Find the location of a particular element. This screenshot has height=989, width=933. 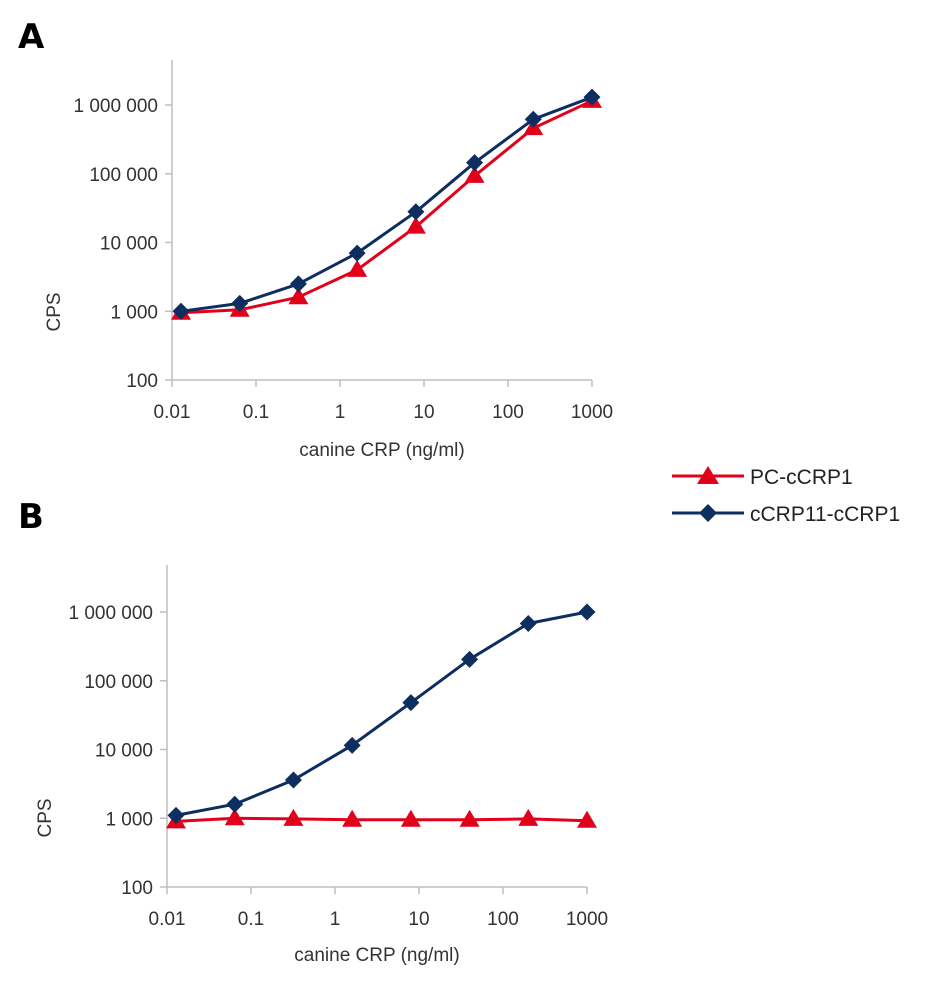

panel-letter-a: A is located at coordinates (31, 37).